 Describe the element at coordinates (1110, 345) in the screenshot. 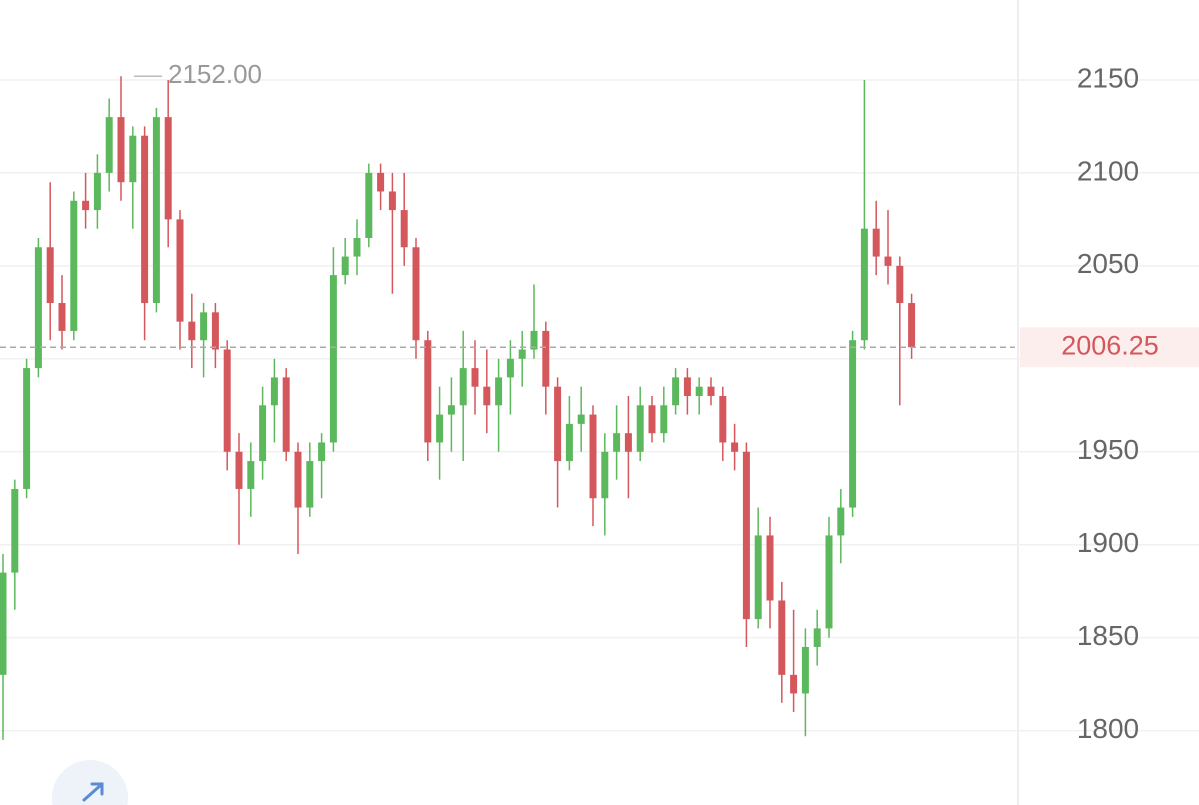

I see `current-price-label: 2006.25` at that location.